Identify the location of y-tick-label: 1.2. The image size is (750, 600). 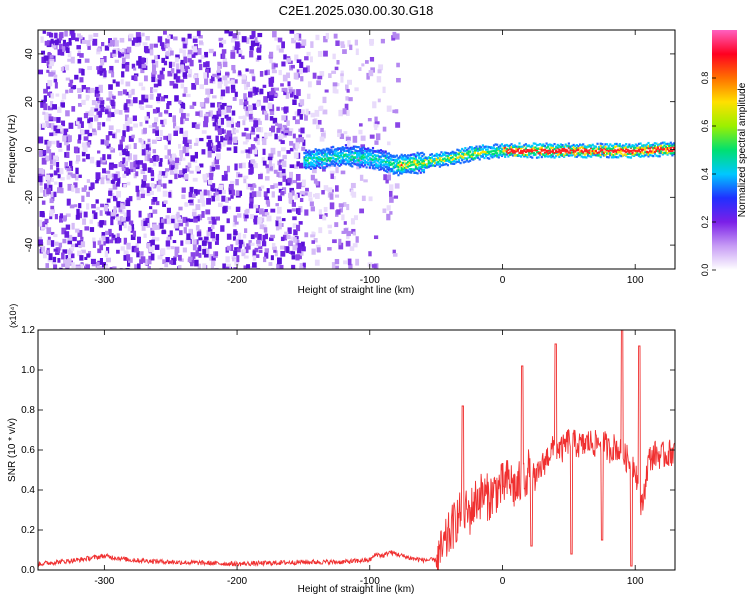
(28, 330).